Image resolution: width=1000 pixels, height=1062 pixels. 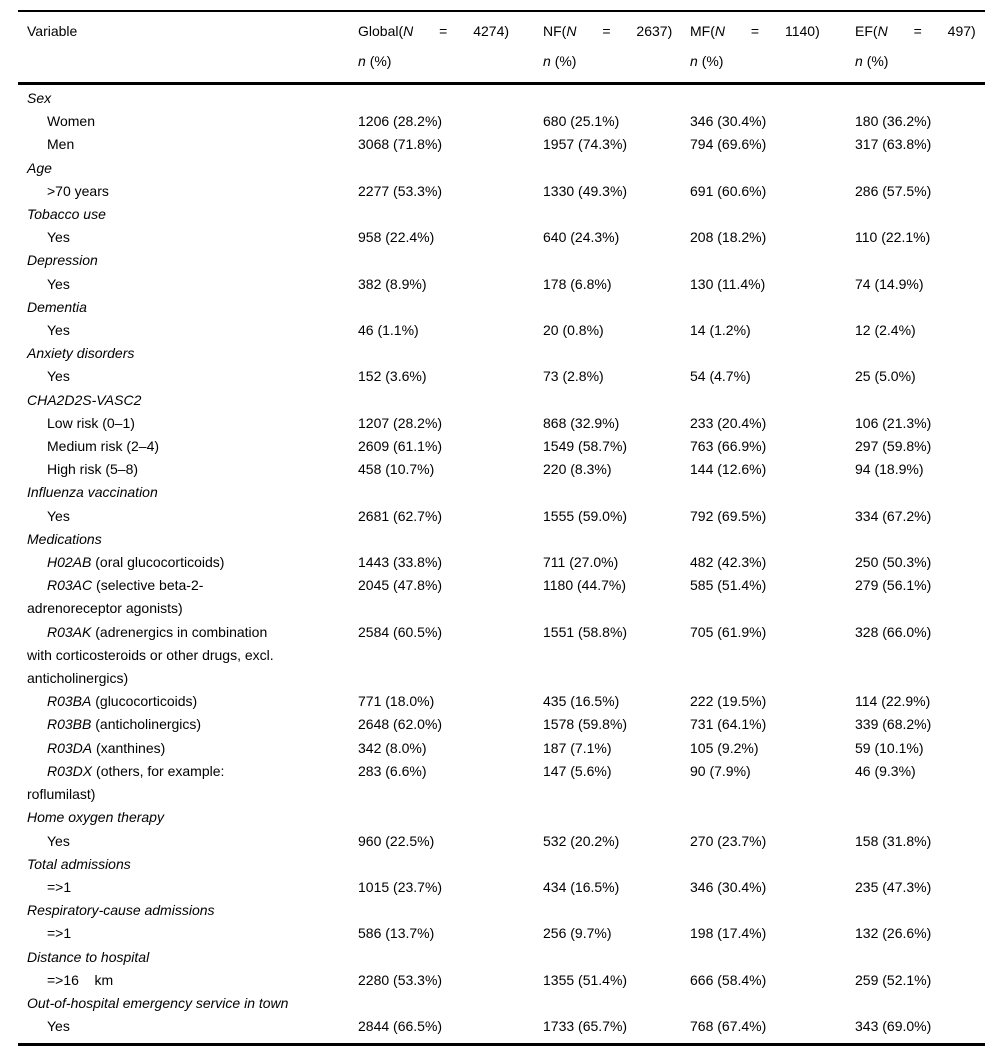 I want to click on cell-value: 54 (4.7%), so click(x=720, y=376).